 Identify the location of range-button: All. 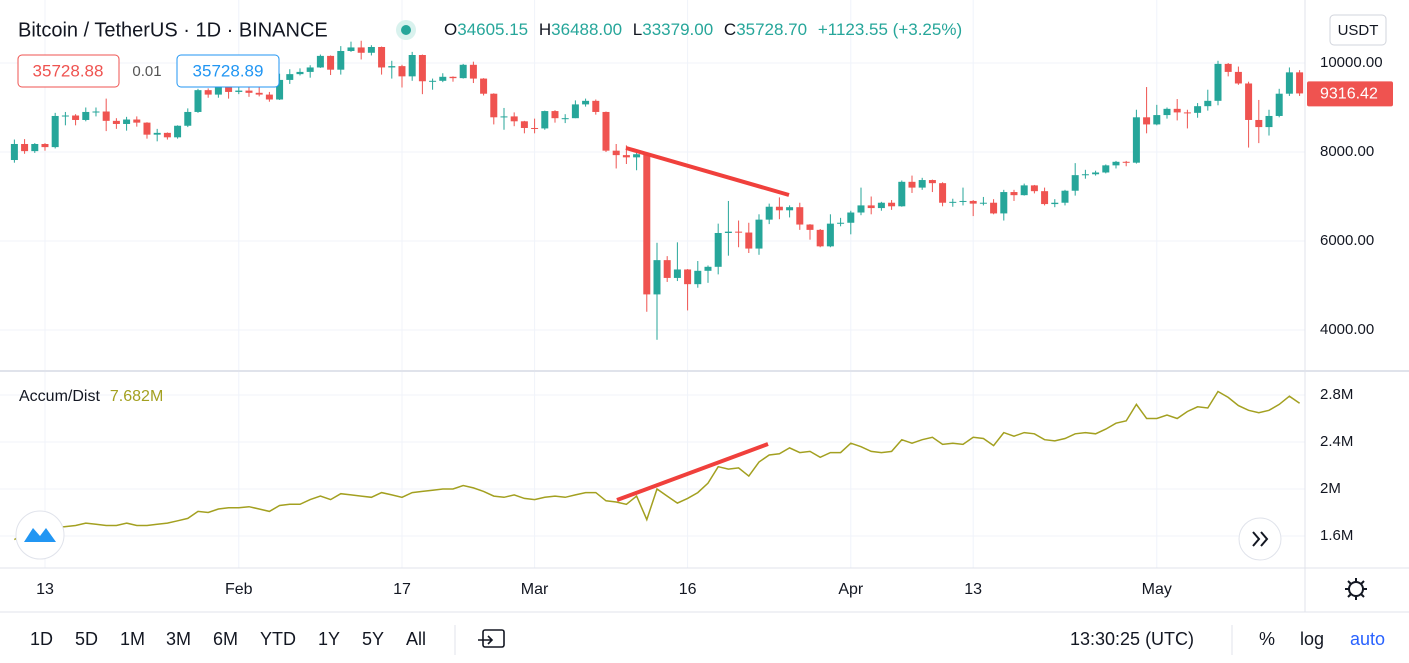
(416, 639).